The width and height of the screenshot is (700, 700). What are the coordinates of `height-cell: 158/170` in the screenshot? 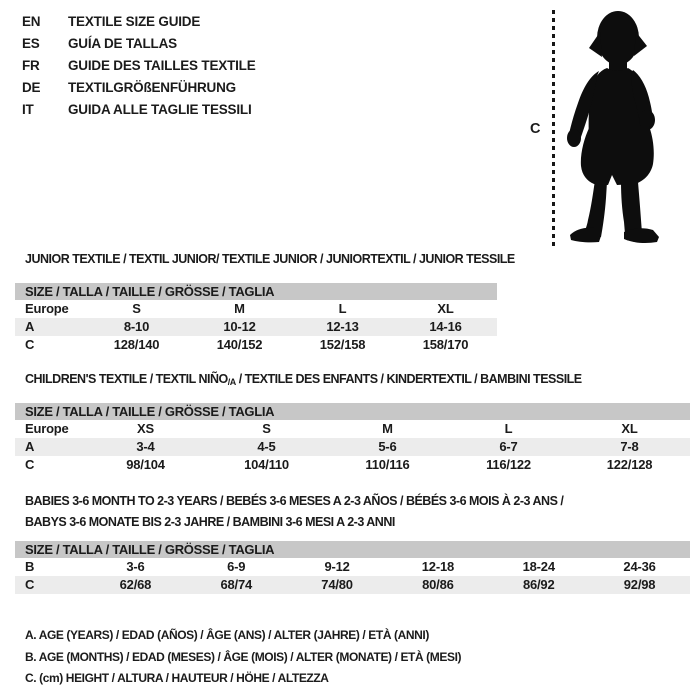 It's located at (445, 344).